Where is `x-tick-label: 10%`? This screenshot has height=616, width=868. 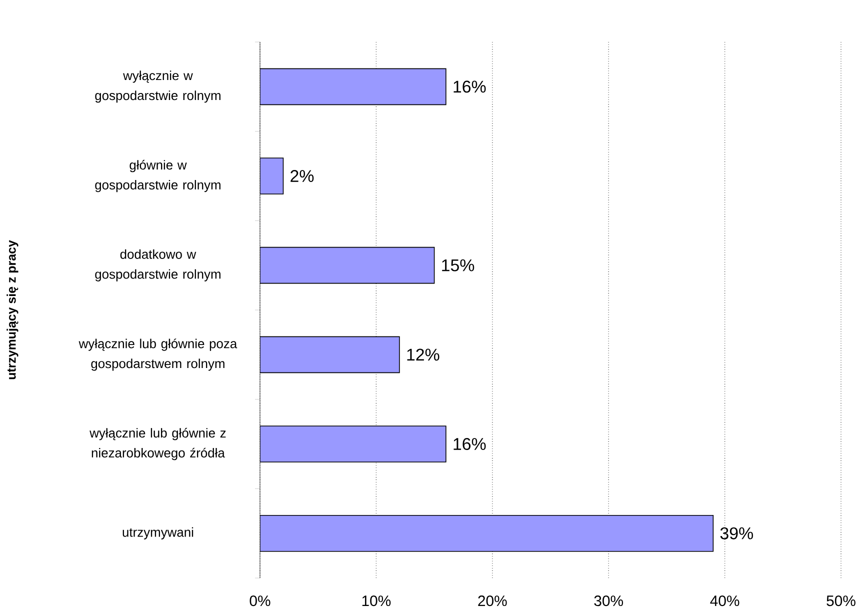 x-tick-label: 10% is located at coordinates (376, 601).